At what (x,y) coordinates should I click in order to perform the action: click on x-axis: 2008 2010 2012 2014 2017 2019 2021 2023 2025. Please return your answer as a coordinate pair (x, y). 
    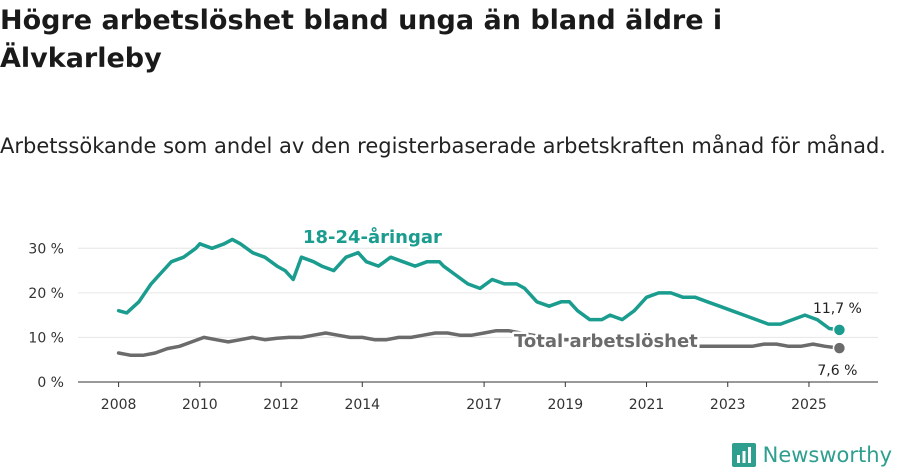
    Looking at the image, I should click on (478, 397).